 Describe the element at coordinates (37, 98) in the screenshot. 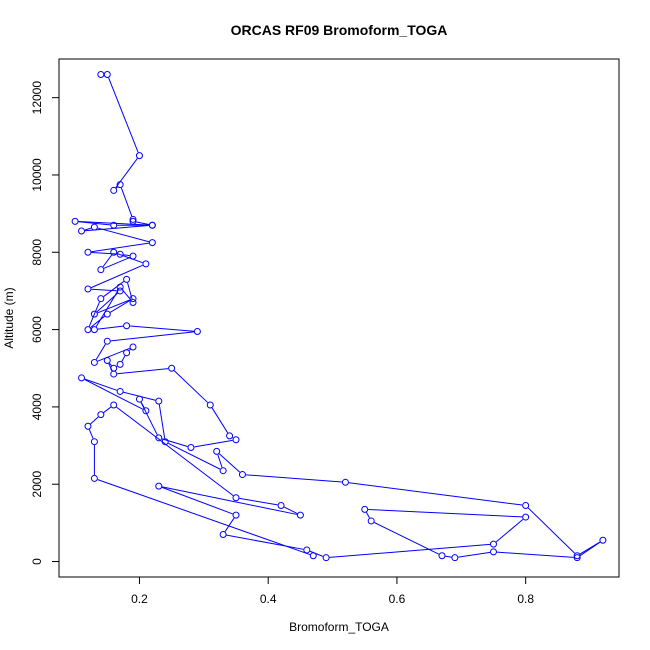

I see `y-tick-label: 12000` at that location.